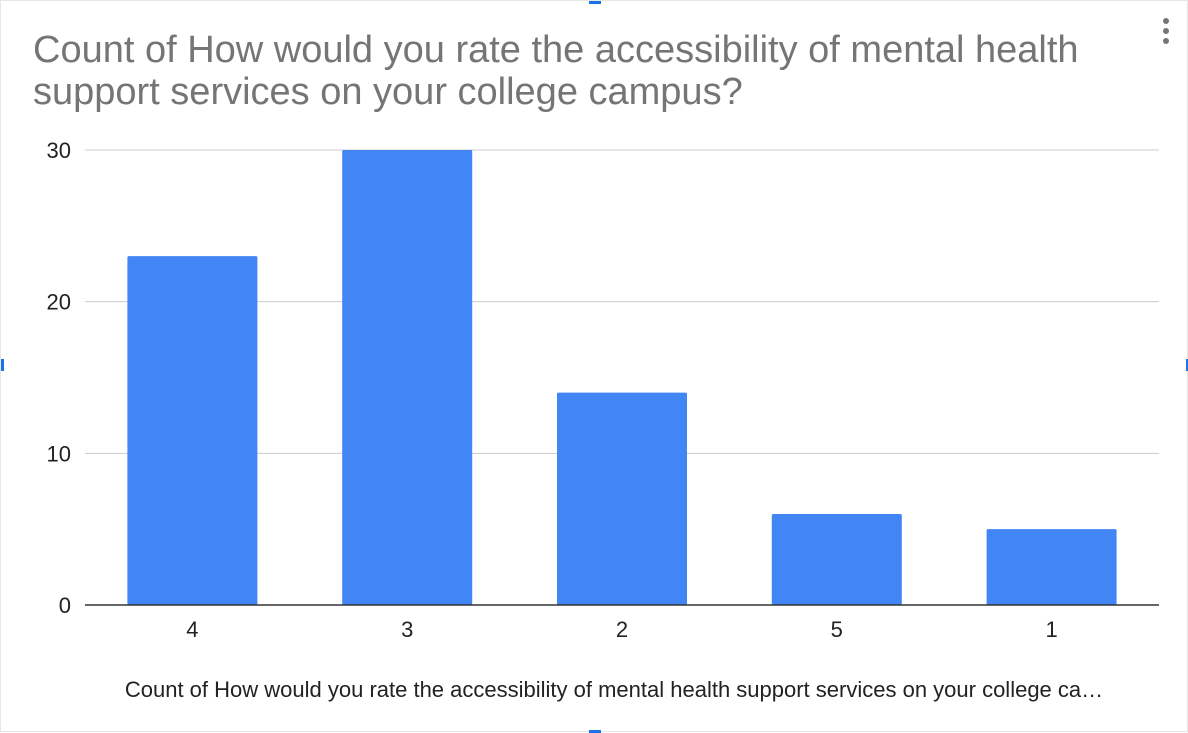 This screenshot has height=733, width=1188. I want to click on x-tick-label: 5, so click(837, 629).